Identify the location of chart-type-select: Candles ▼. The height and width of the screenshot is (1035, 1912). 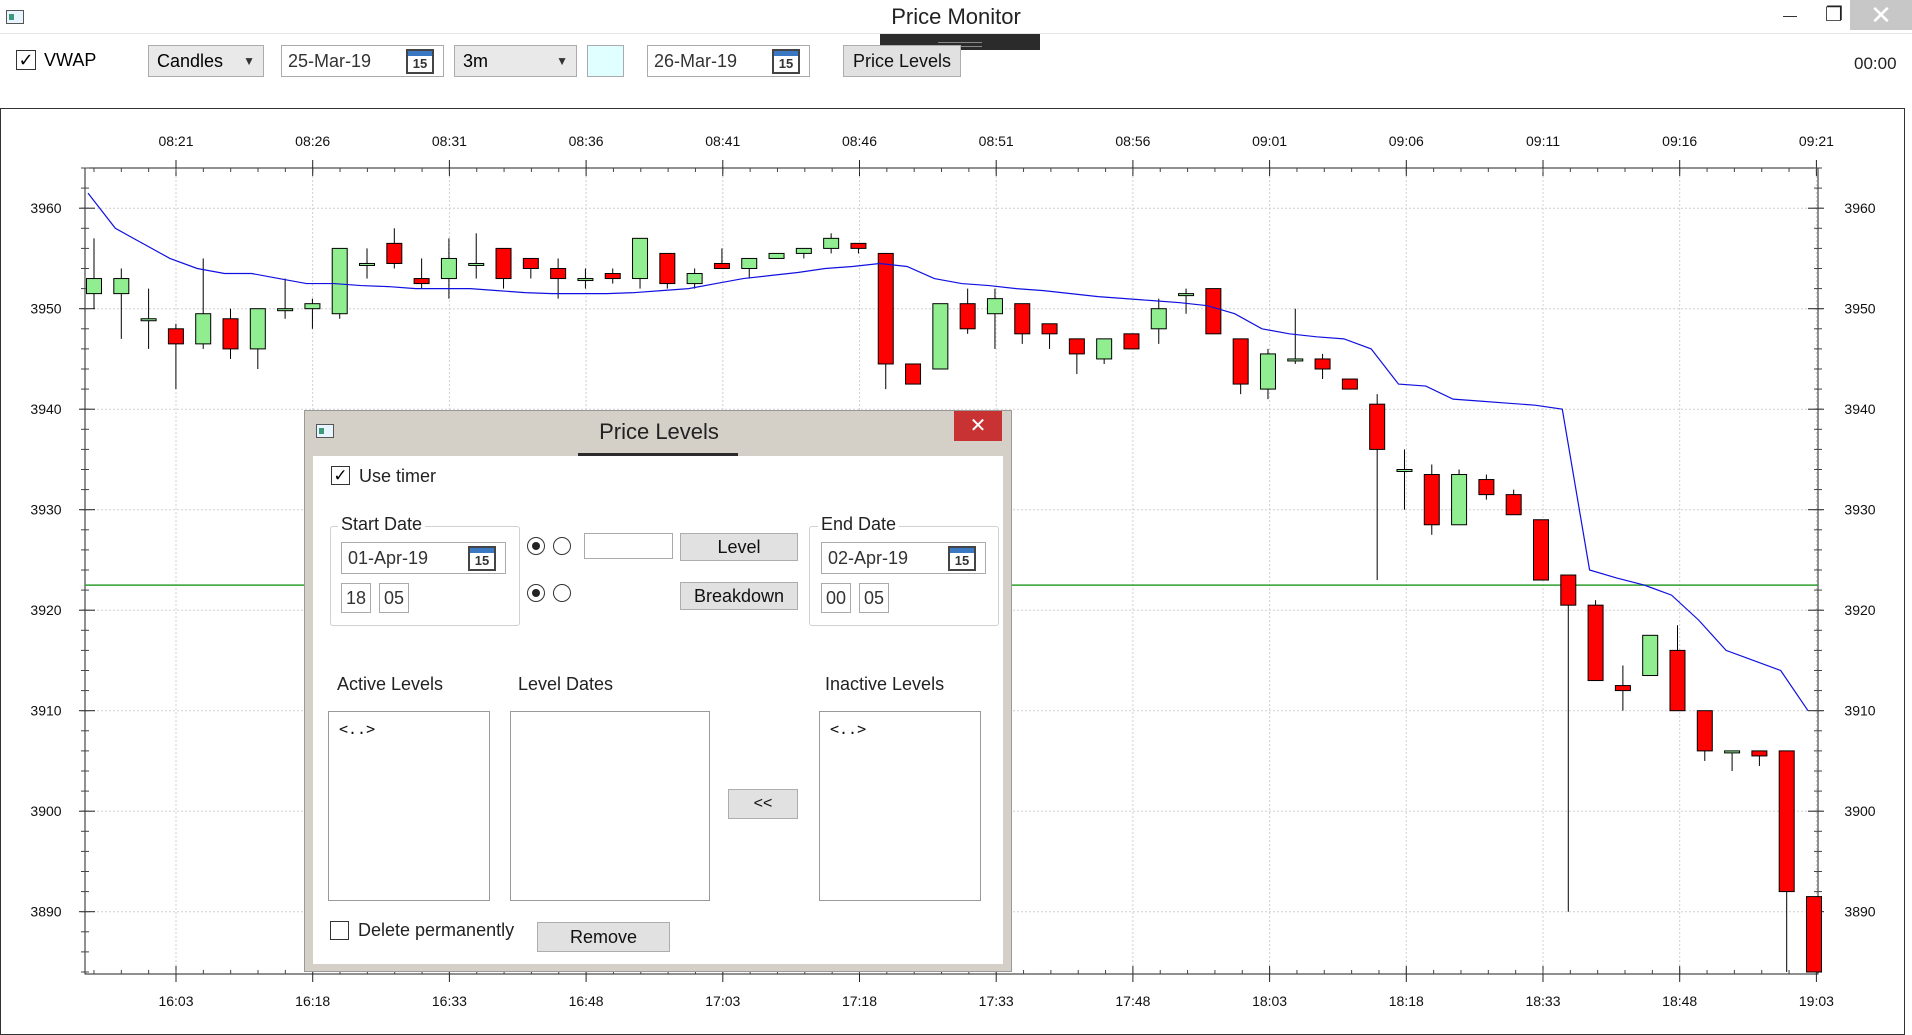
(206, 61).